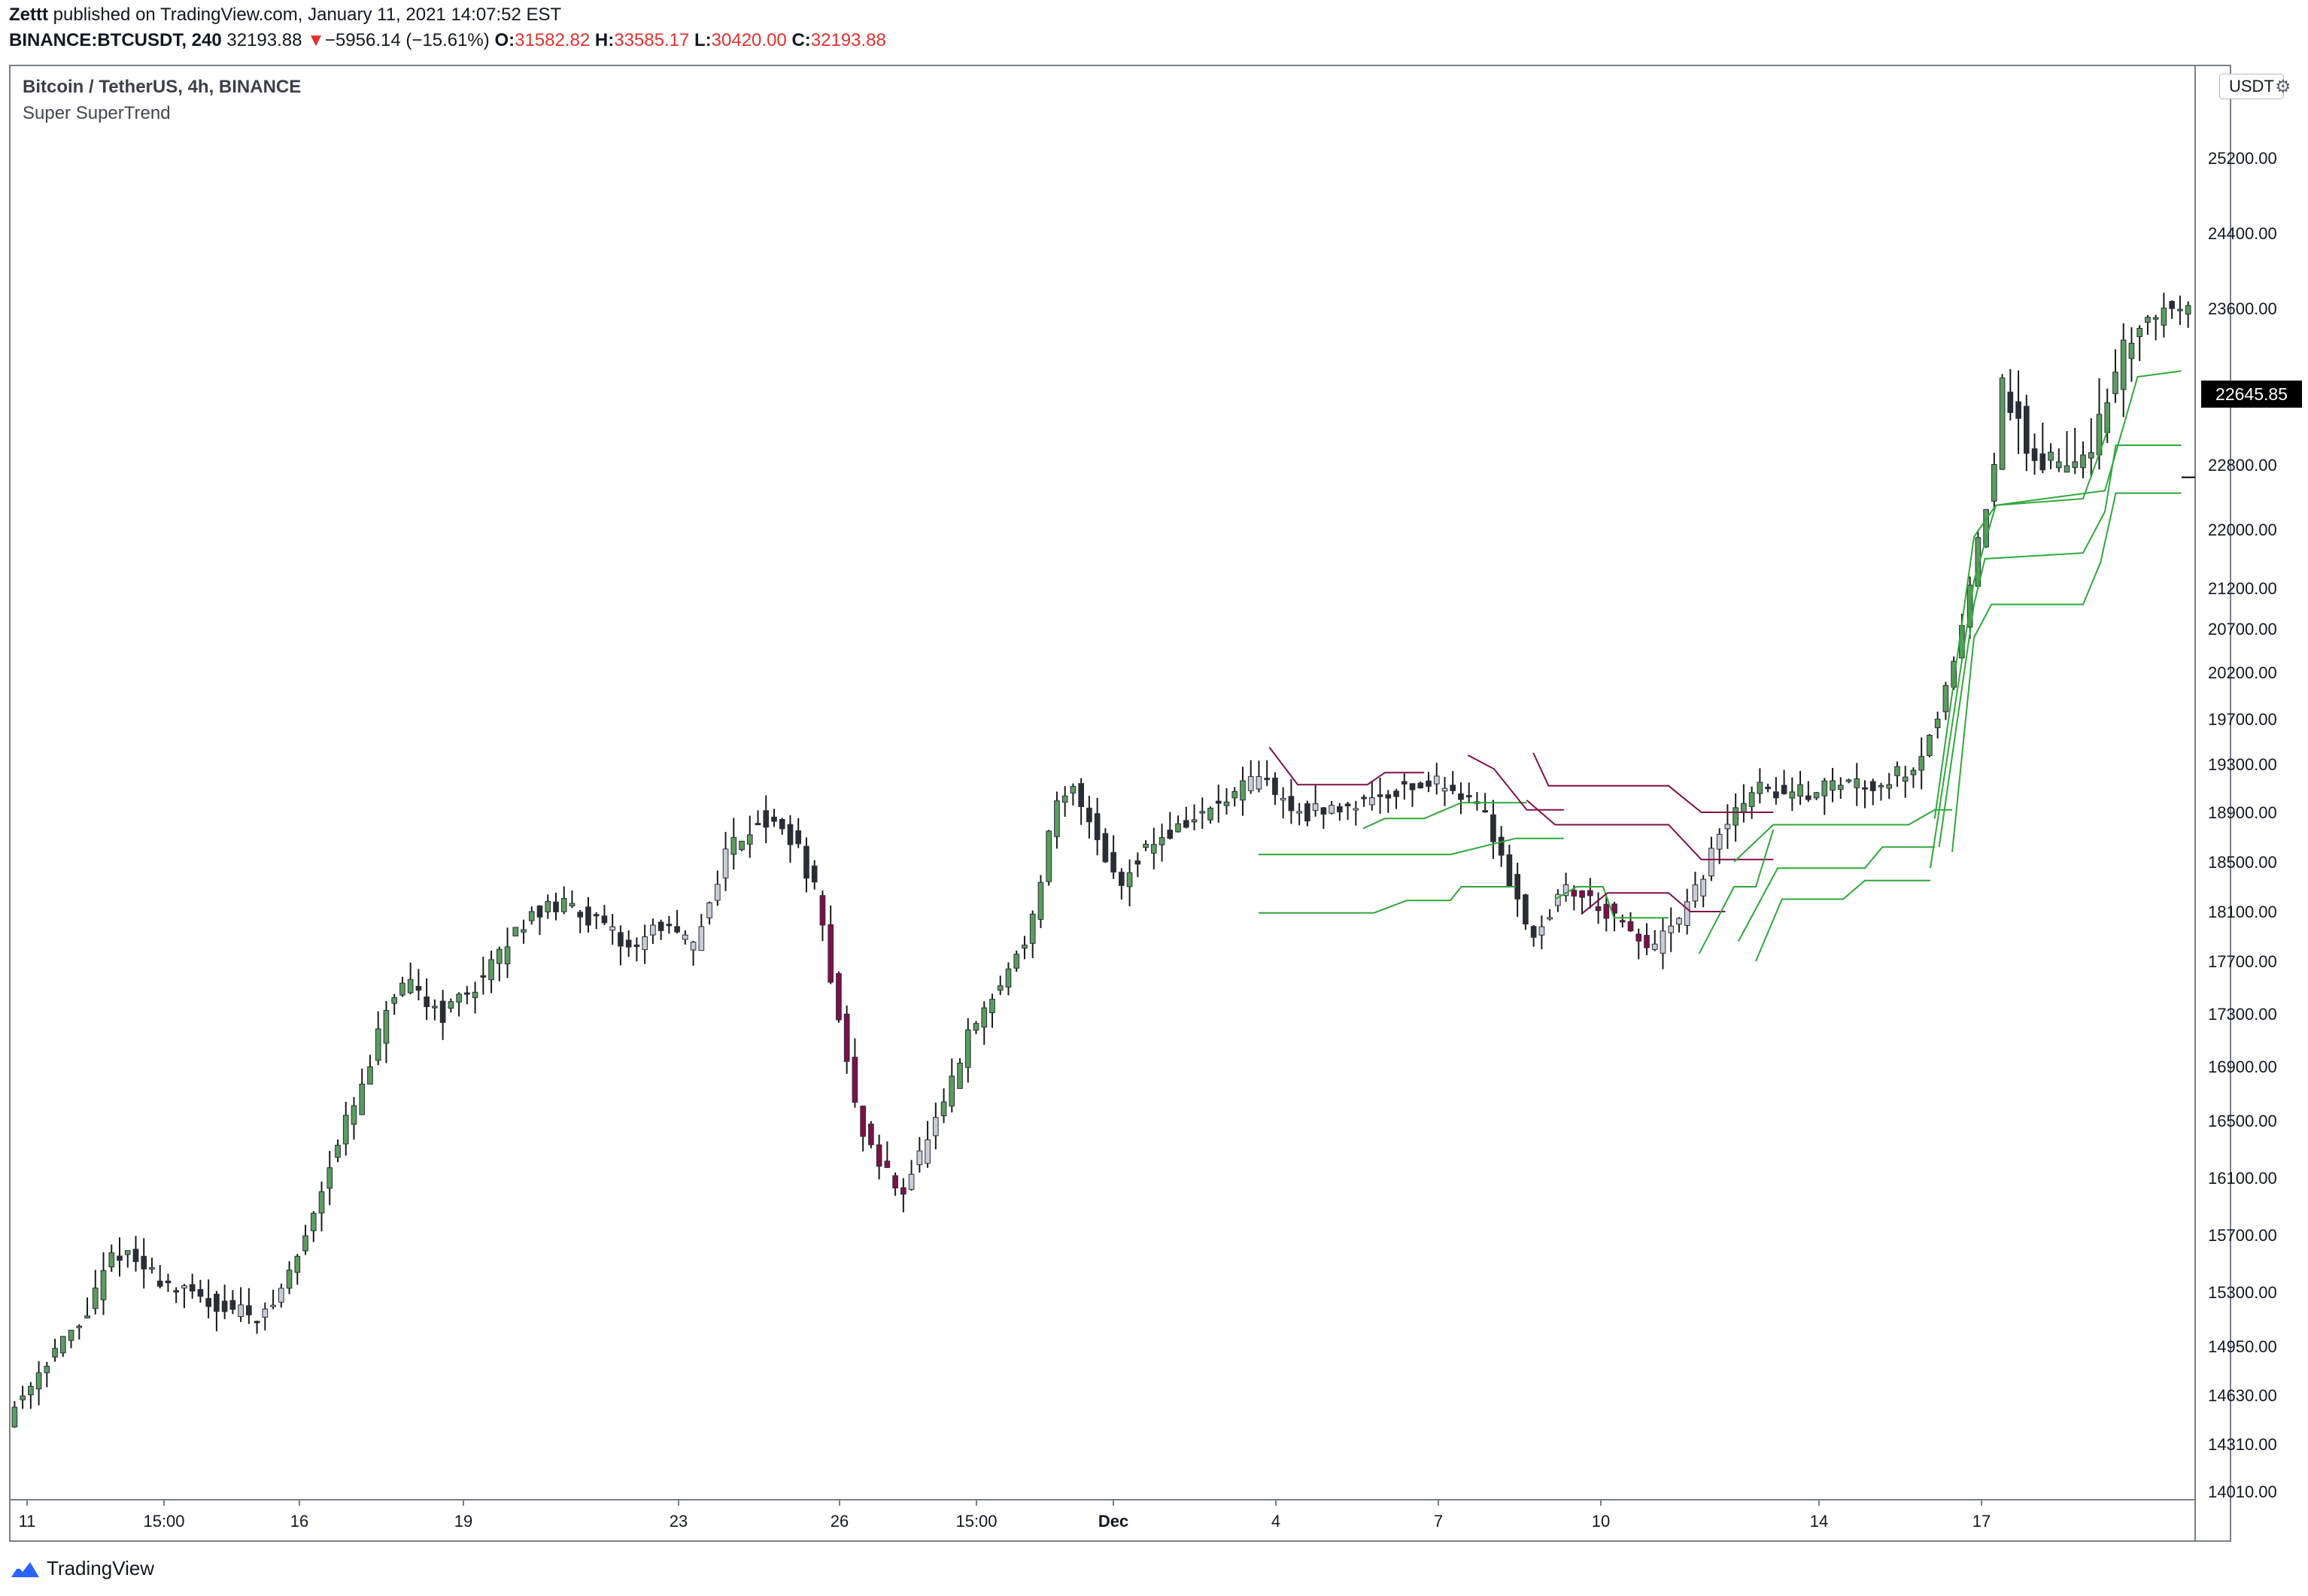 This screenshot has width=2308, height=1596. What do you see at coordinates (116, 40) in the screenshot?
I see `symbol-label: BINANCE:BTCUSDT, 240` at bounding box center [116, 40].